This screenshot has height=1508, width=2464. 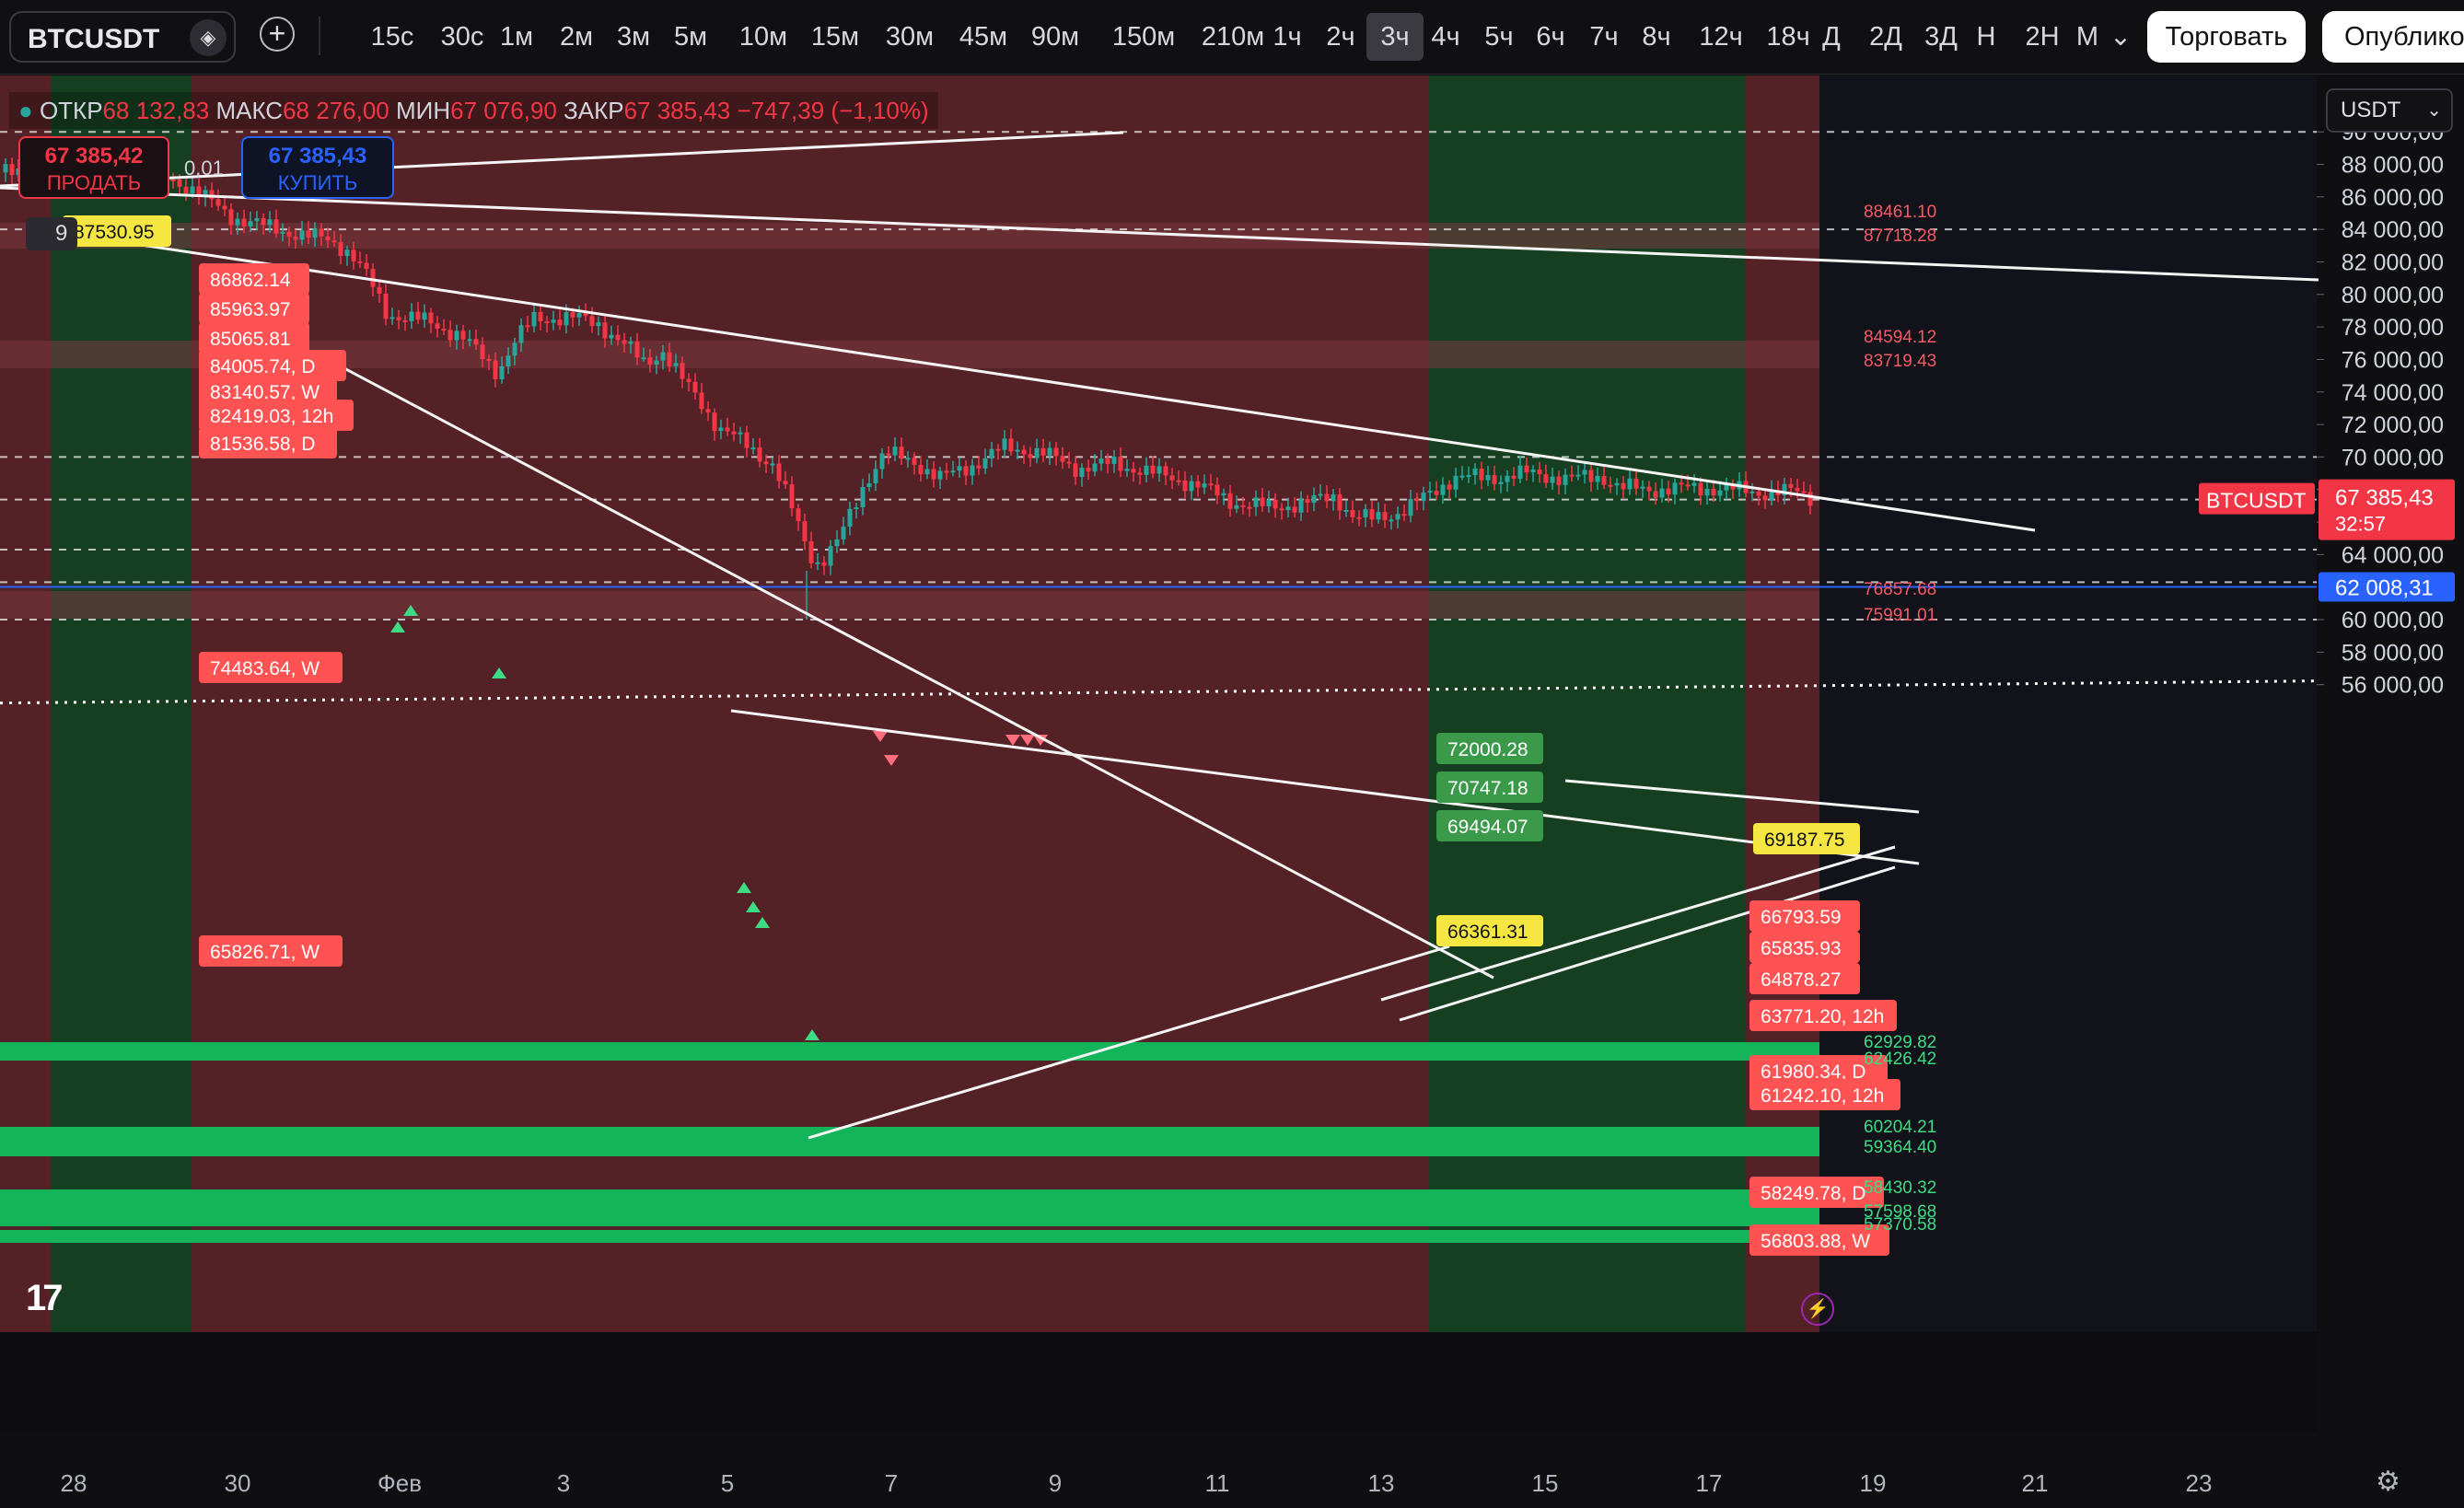 What do you see at coordinates (2393, 37) in the screenshot?
I see `publish-button: Опублико` at bounding box center [2393, 37].